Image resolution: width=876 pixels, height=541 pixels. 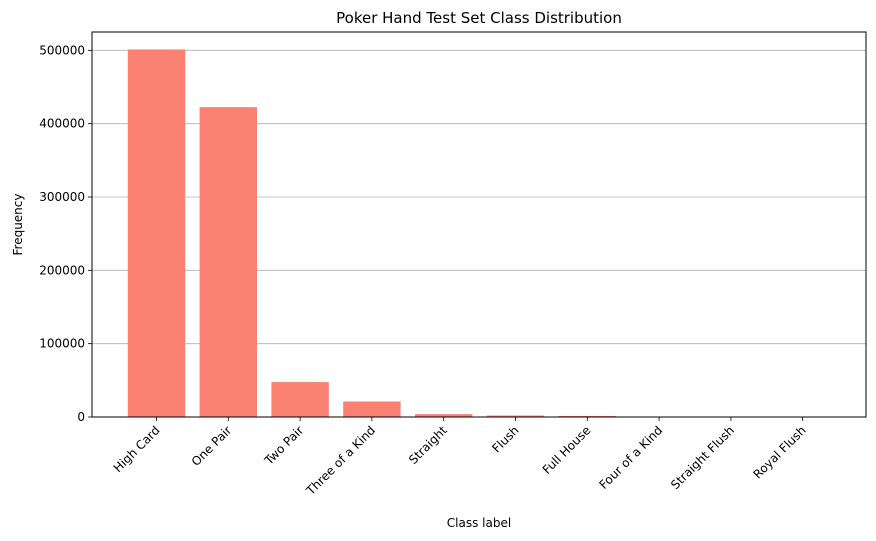 What do you see at coordinates (62, 50) in the screenshot?
I see `y-tick-label: 500000` at bounding box center [62, 50].